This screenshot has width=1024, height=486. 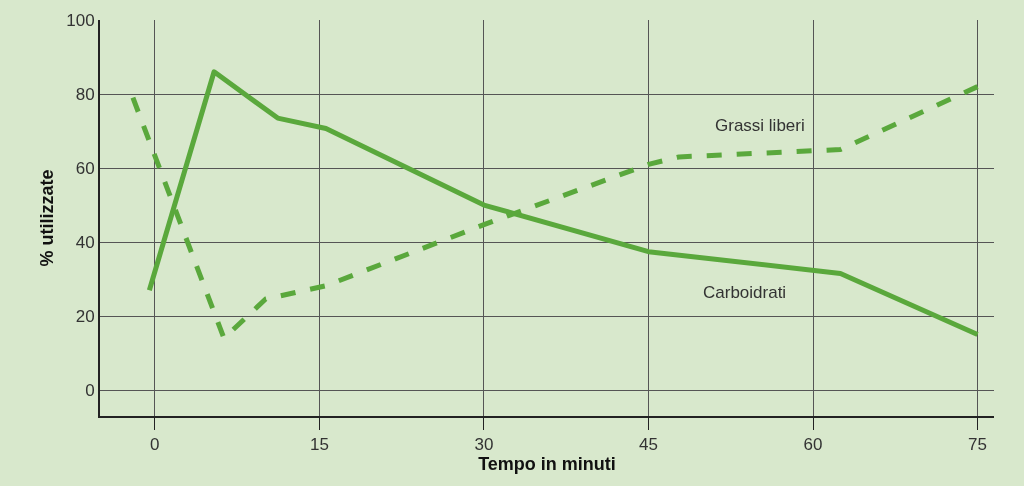 What do you see at coordinates (85, 317) in the screenshot?
I see `y-tick-label: 20` at bounding box center [85, 317].